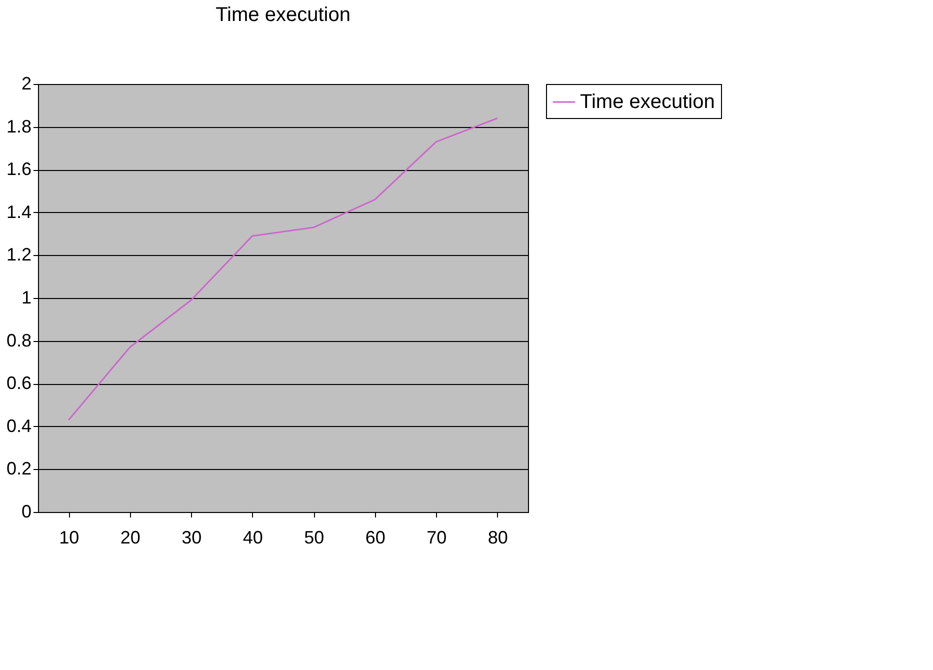  Describe the element at coordinates (26, 512) in the screenshot. I see `y-tick-label: 0` at that location.